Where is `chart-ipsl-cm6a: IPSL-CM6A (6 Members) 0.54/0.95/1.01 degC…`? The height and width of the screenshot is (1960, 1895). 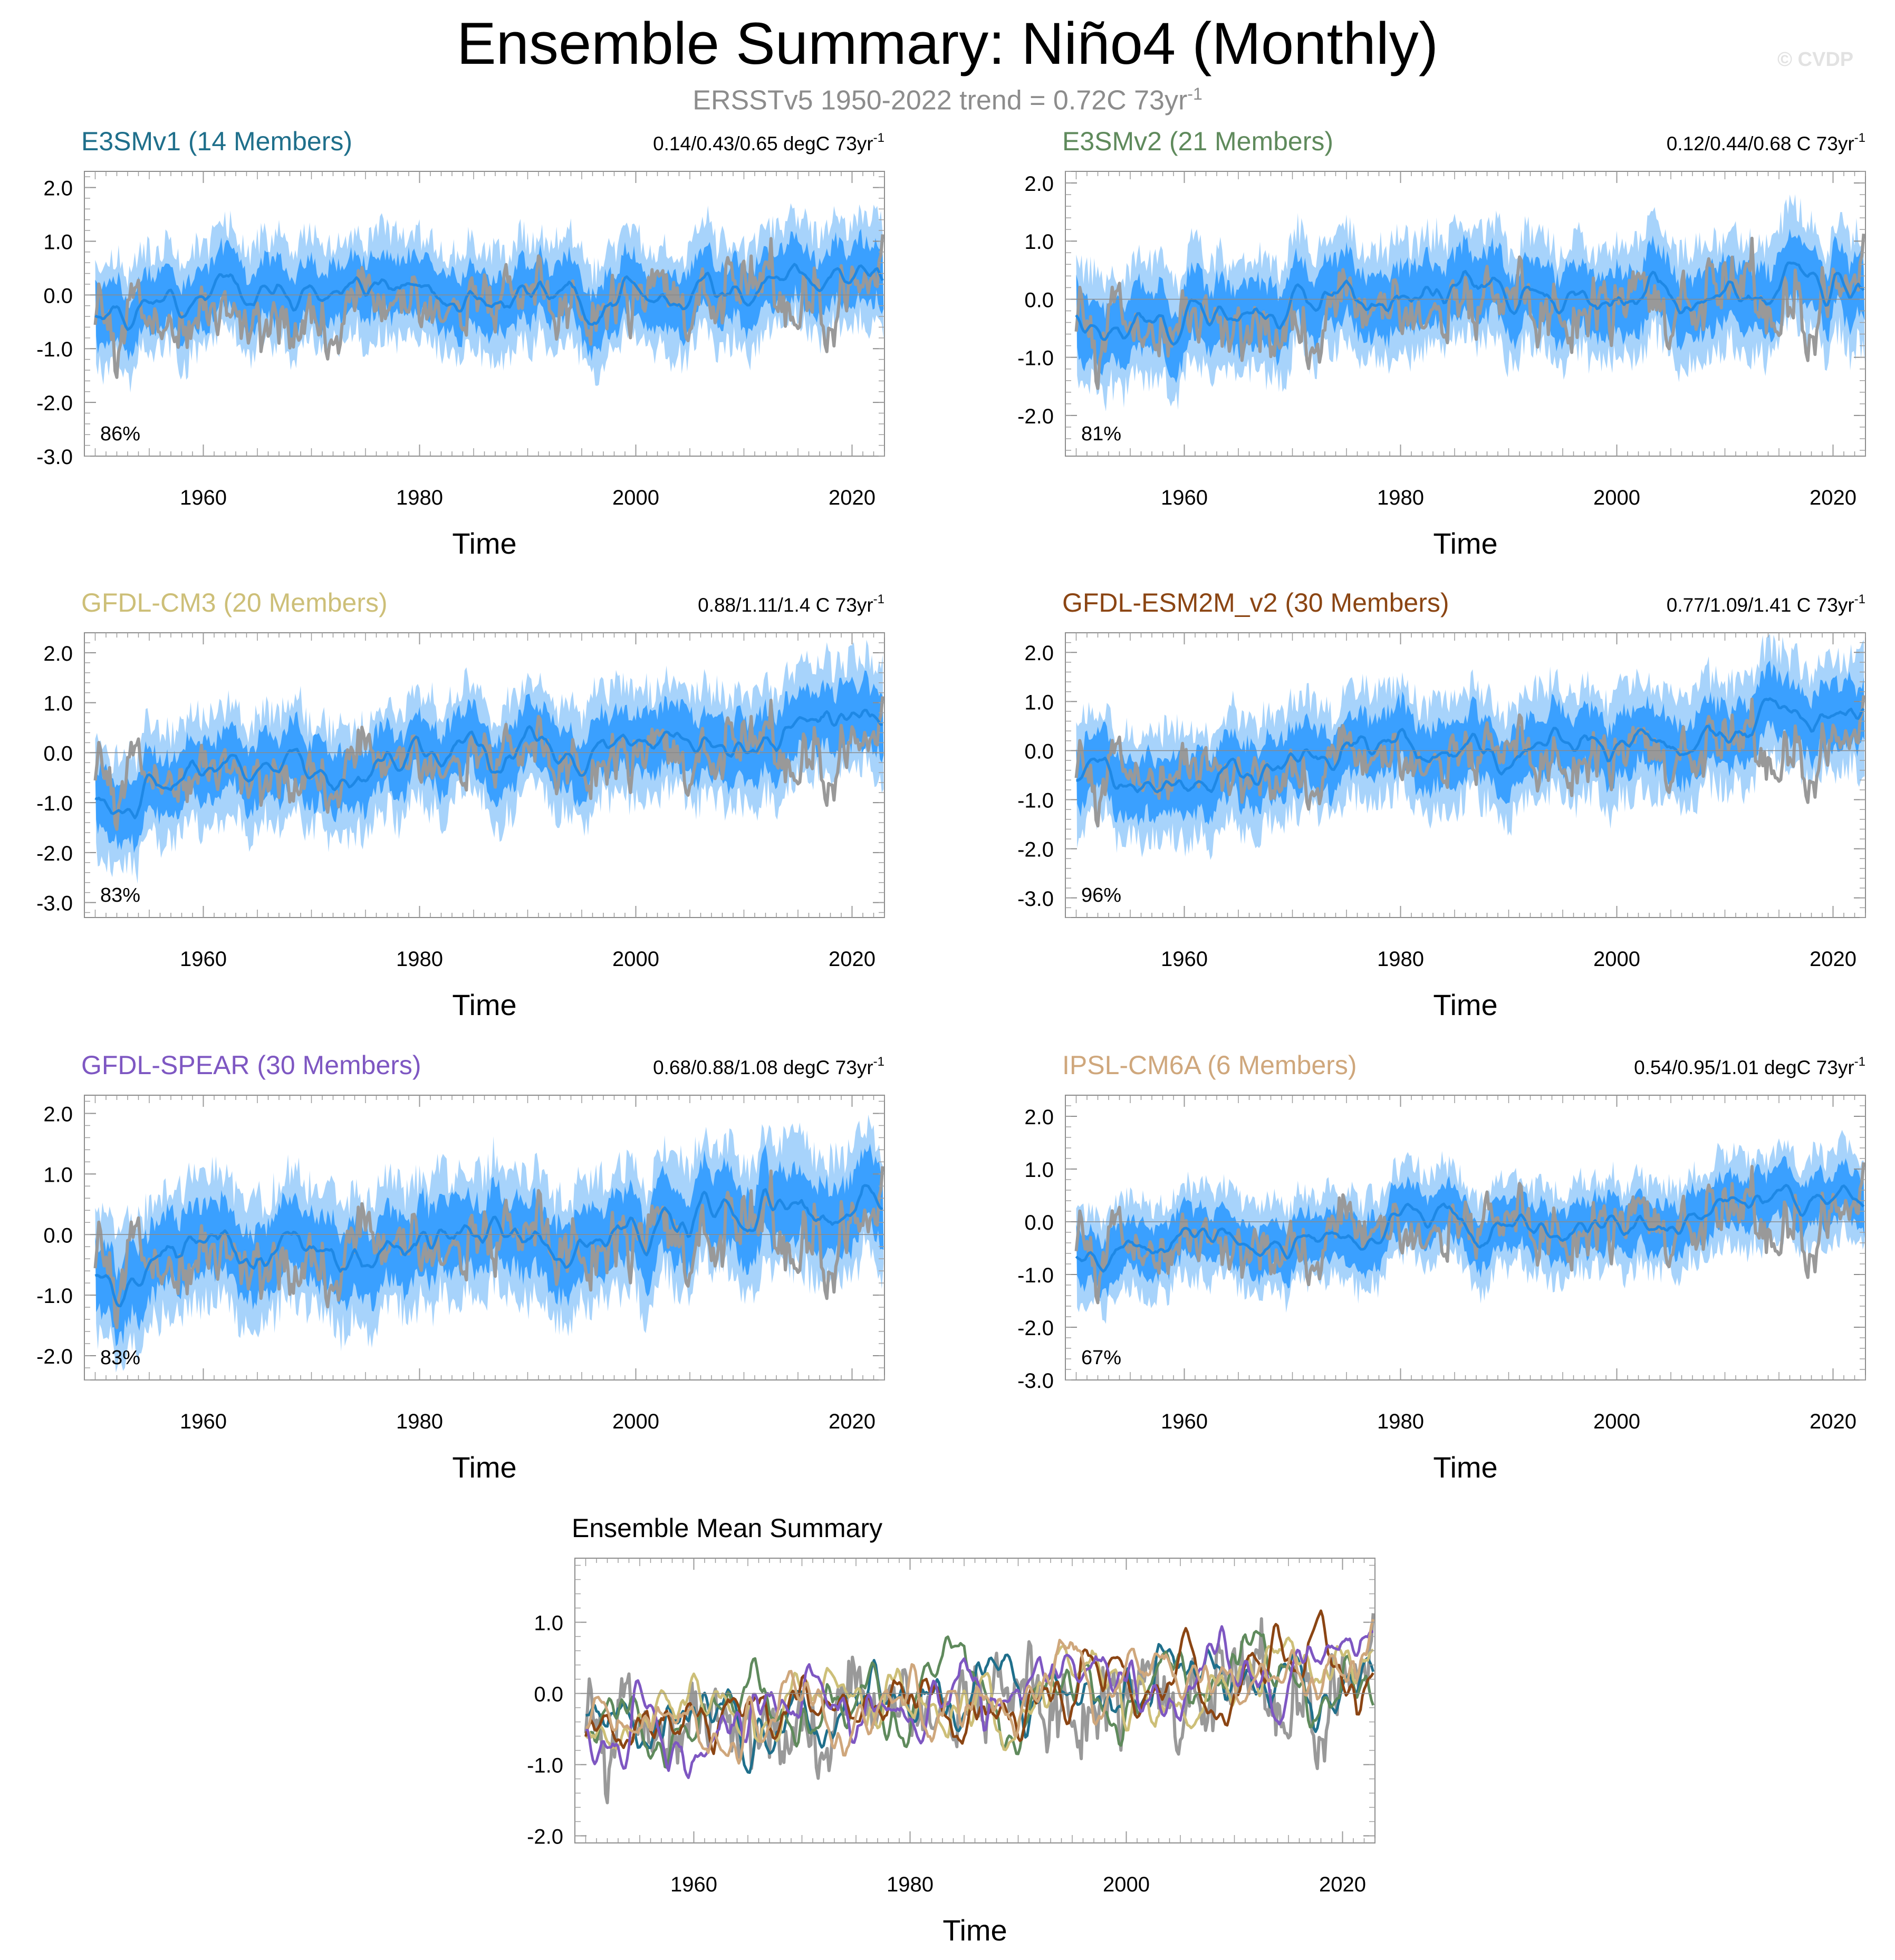 chart-ipsl-cm6a: IPSL-CM6A (6 Members) 0.54/0.95/1.01 degC… is located at coordinates (1441, 1267).